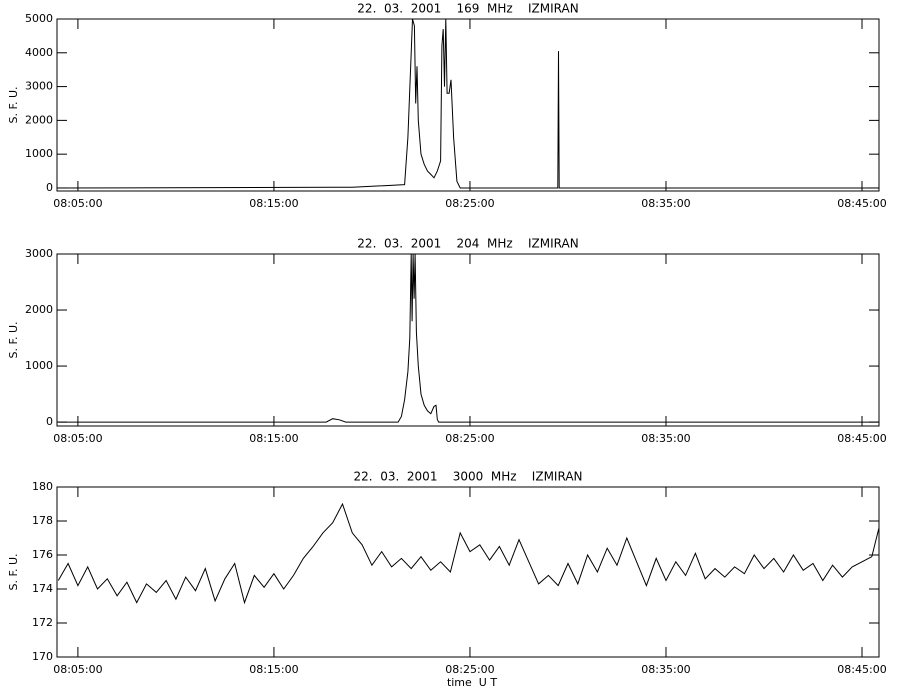 This screenshot has width=900, height=700. What do you see at coordinates (472, 682) in the screenshot?
I see `x-axis-label: time U T` at bounding box center [472, 682].